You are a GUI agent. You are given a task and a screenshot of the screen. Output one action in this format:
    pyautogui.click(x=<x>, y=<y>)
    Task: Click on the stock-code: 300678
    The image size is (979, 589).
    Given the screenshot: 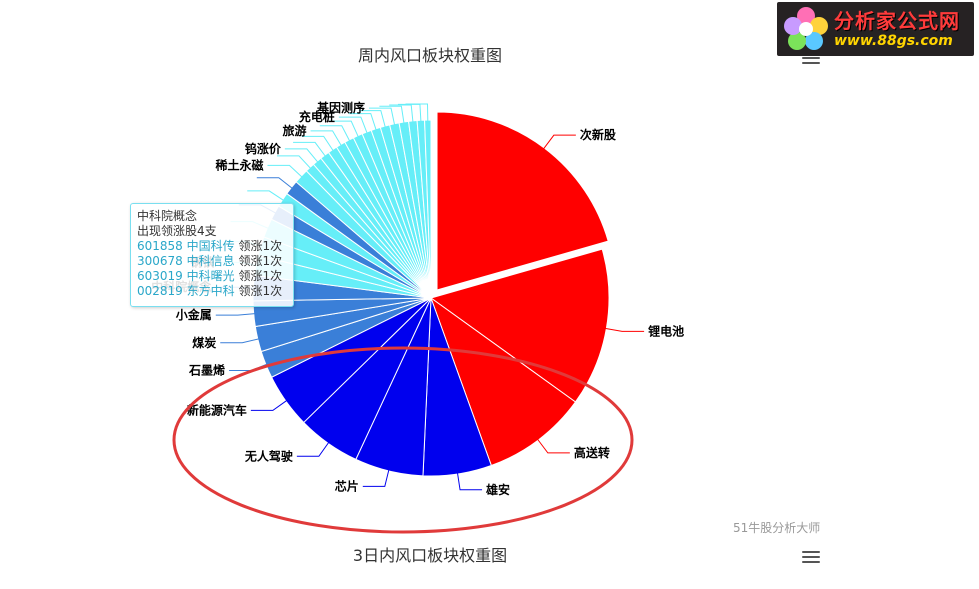 What is the action you would take?
    pyautogui.click(x=160, y=261)
    